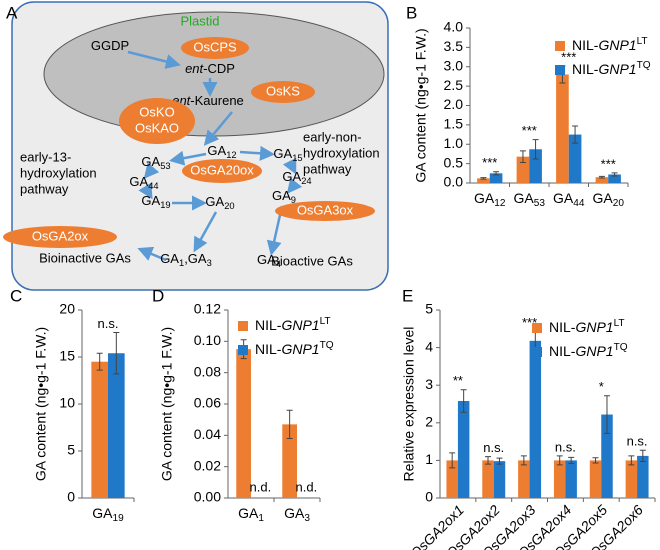 This screenshot has width=660, height=550. I want to click on y-tick-label: 1.5, so click(454, 124).